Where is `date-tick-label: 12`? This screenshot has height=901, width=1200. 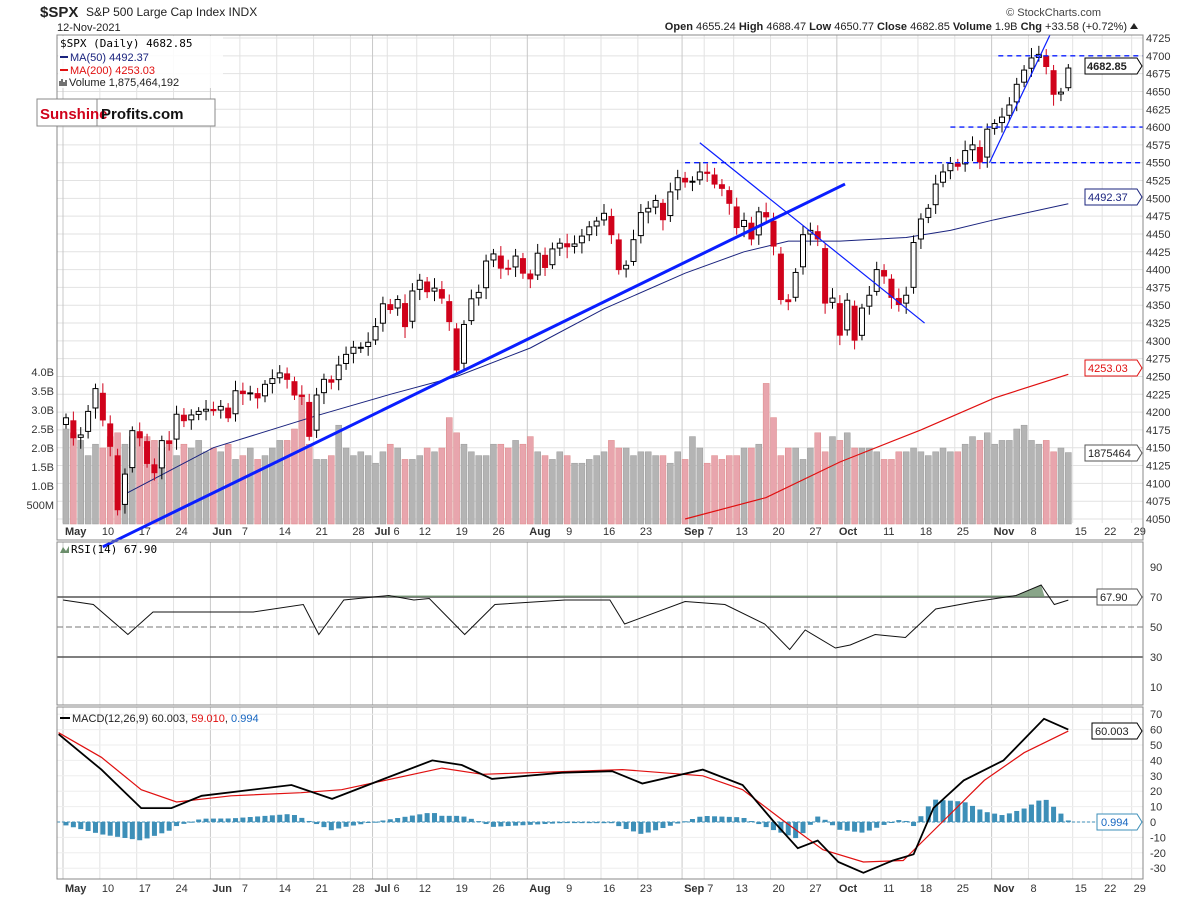 date-tick-label: 12 is located at coordinates (425, 532).